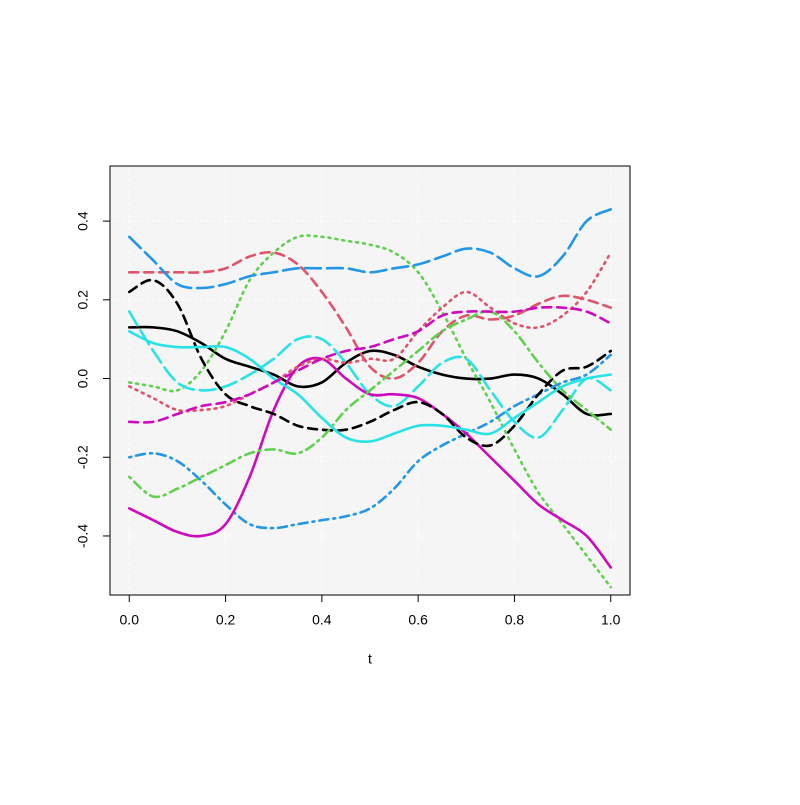 The width and height of the screenshot is (800, 805). What do you see at coordinates (83, 221) in the screenshot?
I see `y-tick-label: 0.4` at bounding box center [83, 221].